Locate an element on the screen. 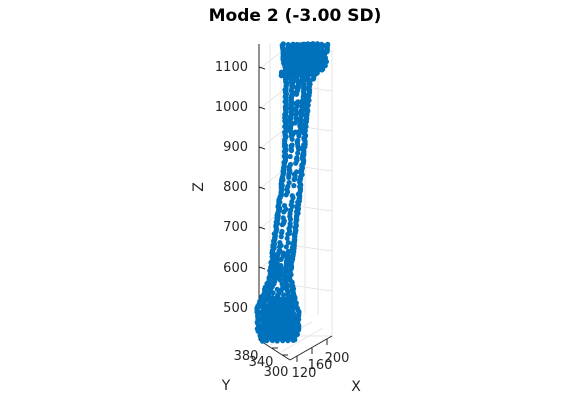 This screenshot has width=570, height=402. z-axis-label: Z is located at coordinates (199, 187).